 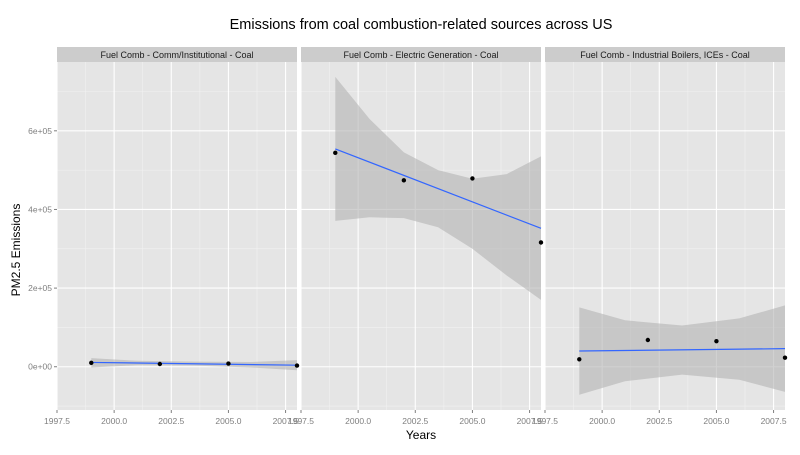 I want to click on strip-label: Fuel Comb - Electric Generation - Coal, so click(x=420, y=55).